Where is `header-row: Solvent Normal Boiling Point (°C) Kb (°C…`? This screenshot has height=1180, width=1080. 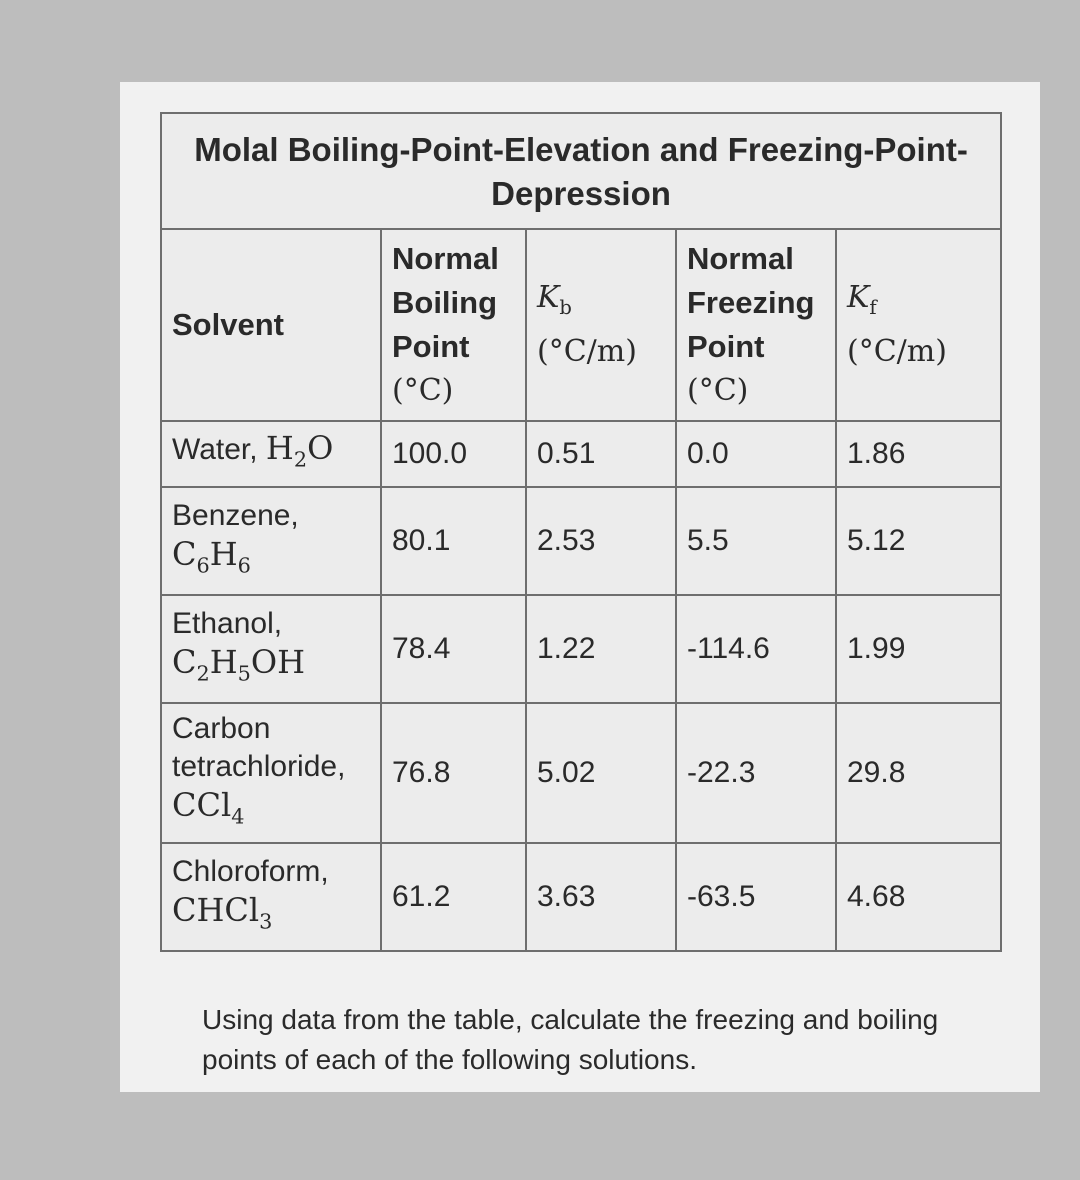 header-row: Solvent Normal Boiling Point (°C) Kb (°C… is located at coordinates (581, 325).